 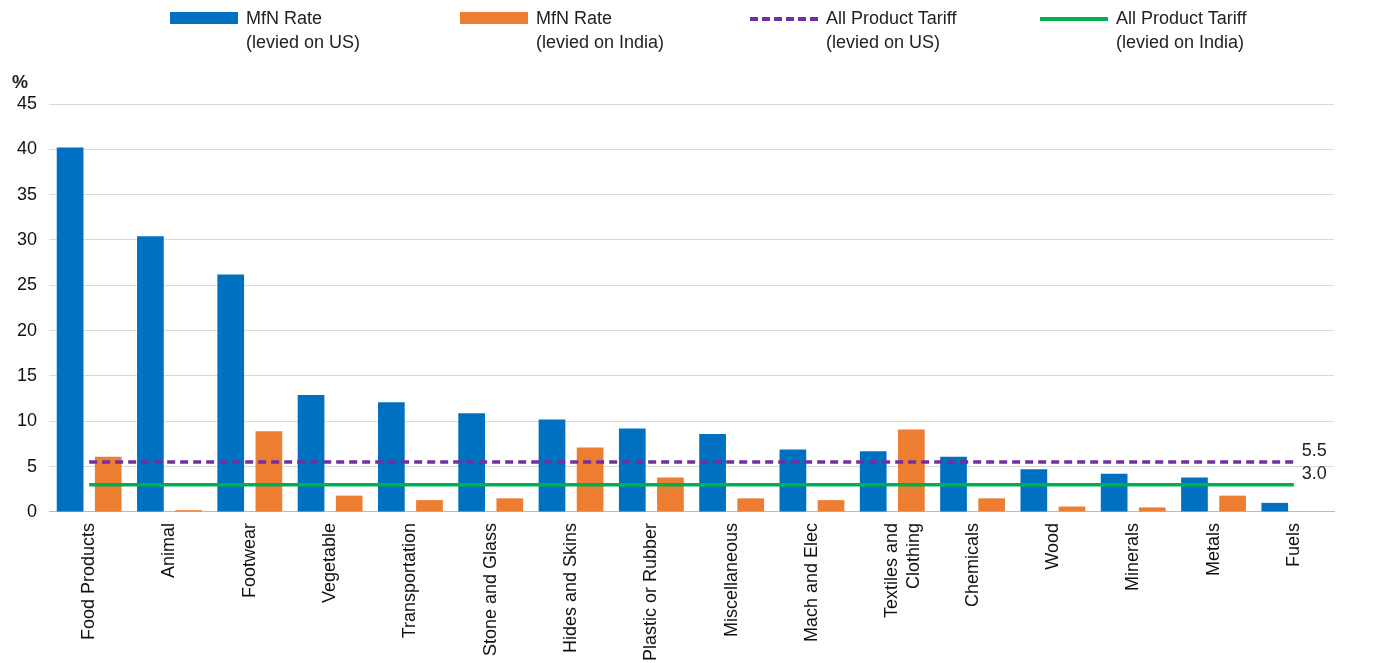 I want to click on x-tick-label: Chemicals, so click(x=971, y=564).